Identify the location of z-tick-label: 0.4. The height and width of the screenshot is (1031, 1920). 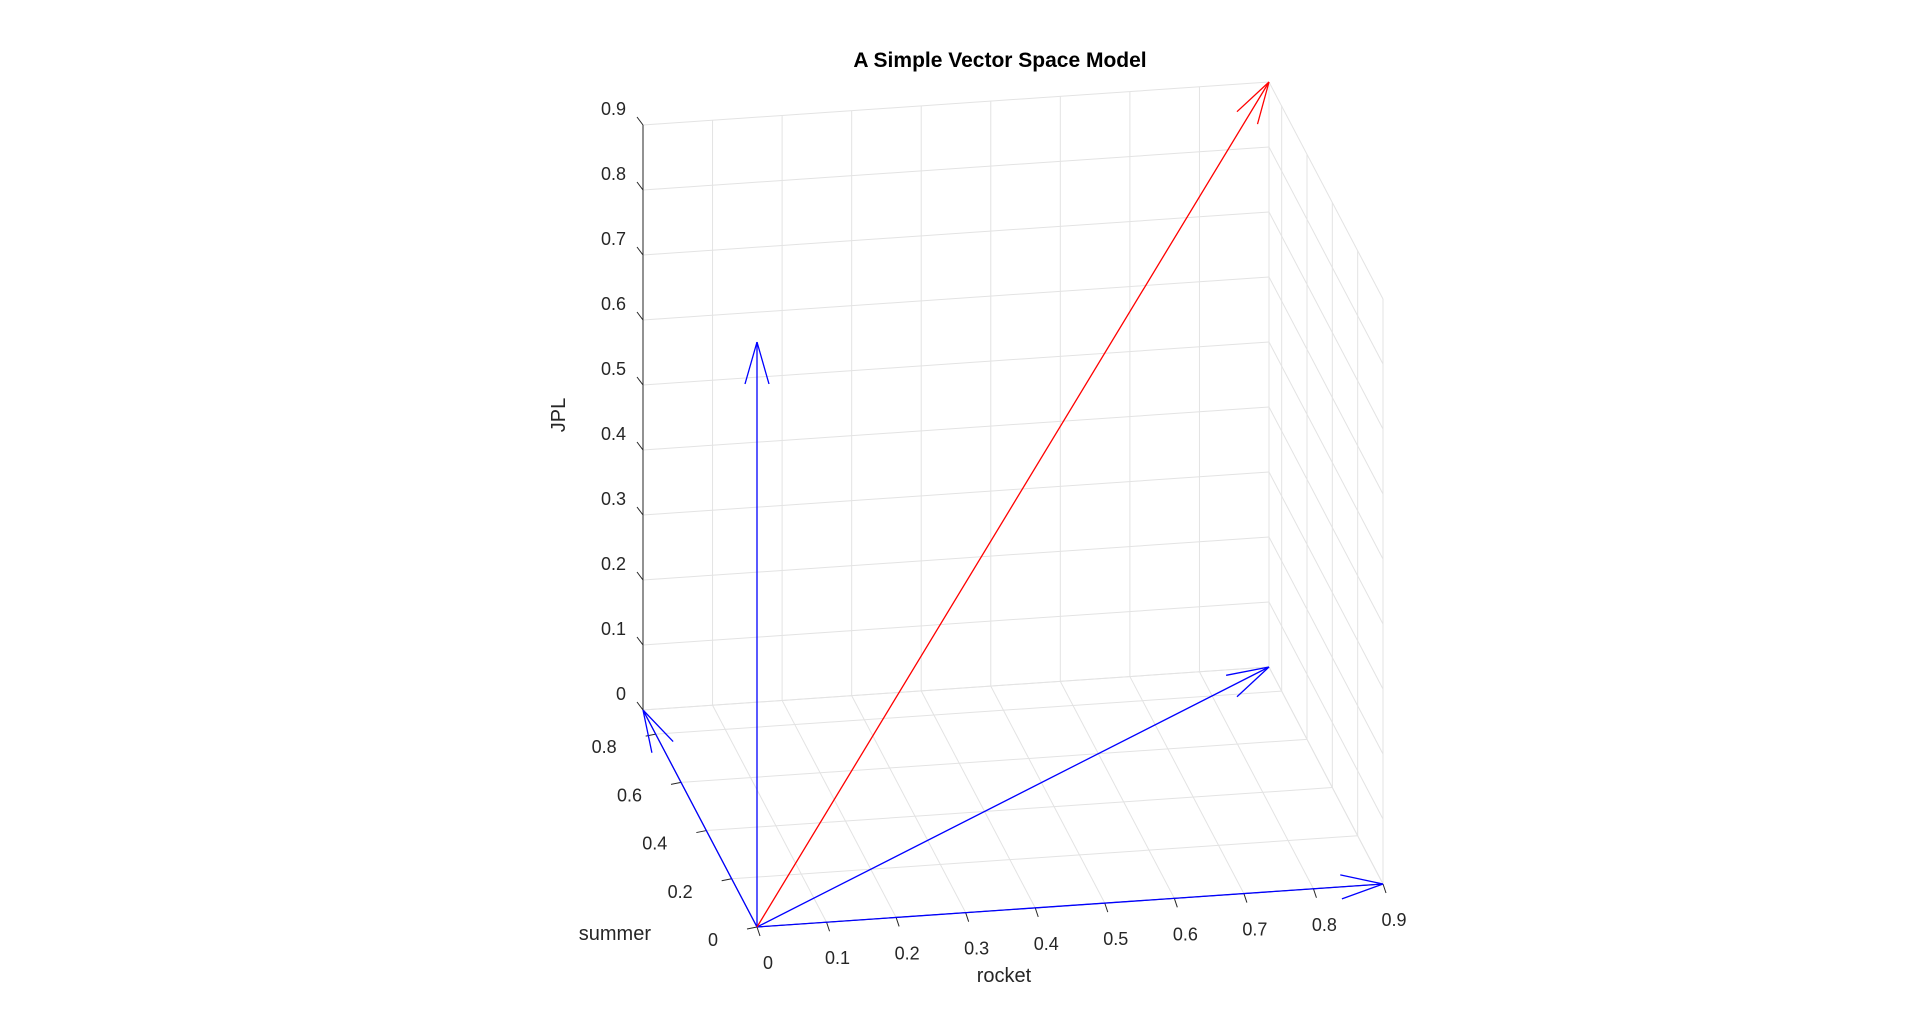
(613, 434).